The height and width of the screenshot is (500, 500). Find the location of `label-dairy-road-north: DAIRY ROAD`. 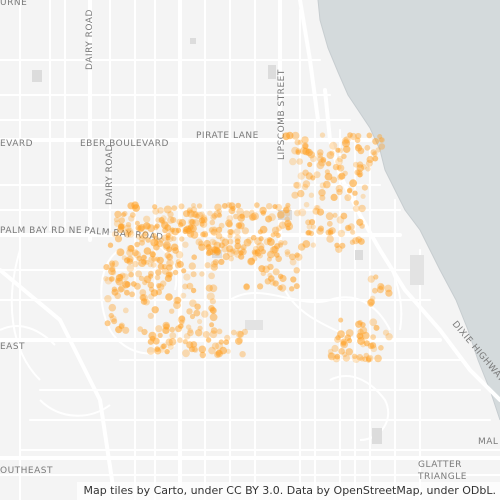

label-dairy-road-north: DAIRY ROAD is located at coordinates (90, 39).